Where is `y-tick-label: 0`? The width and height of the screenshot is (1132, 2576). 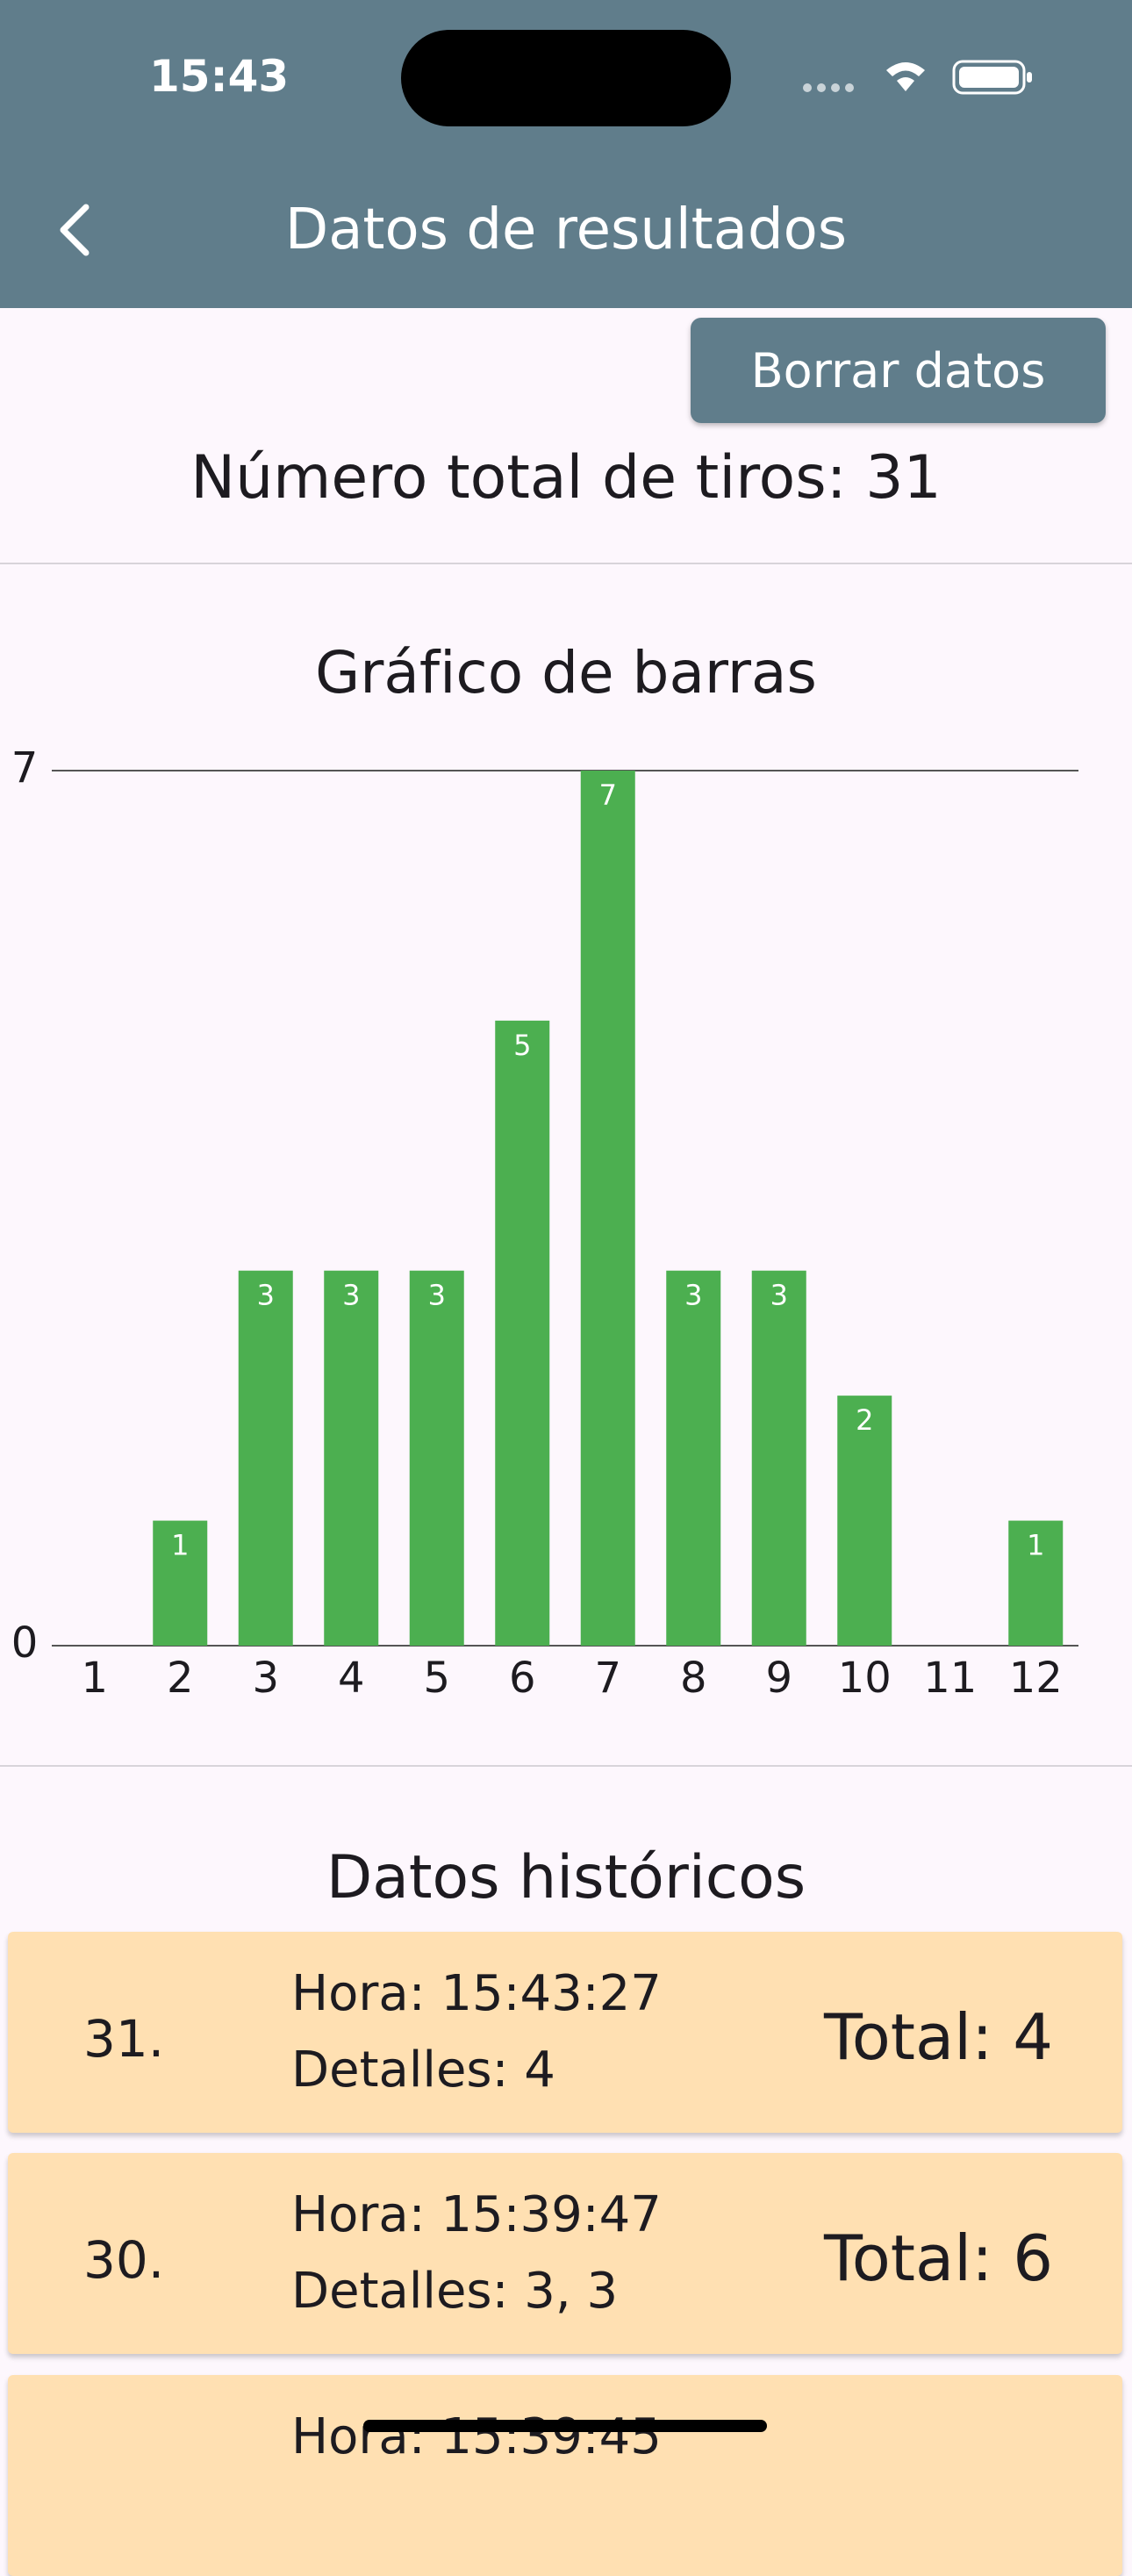
y-tick-label: 0 is located at coordinates (25, 1643).